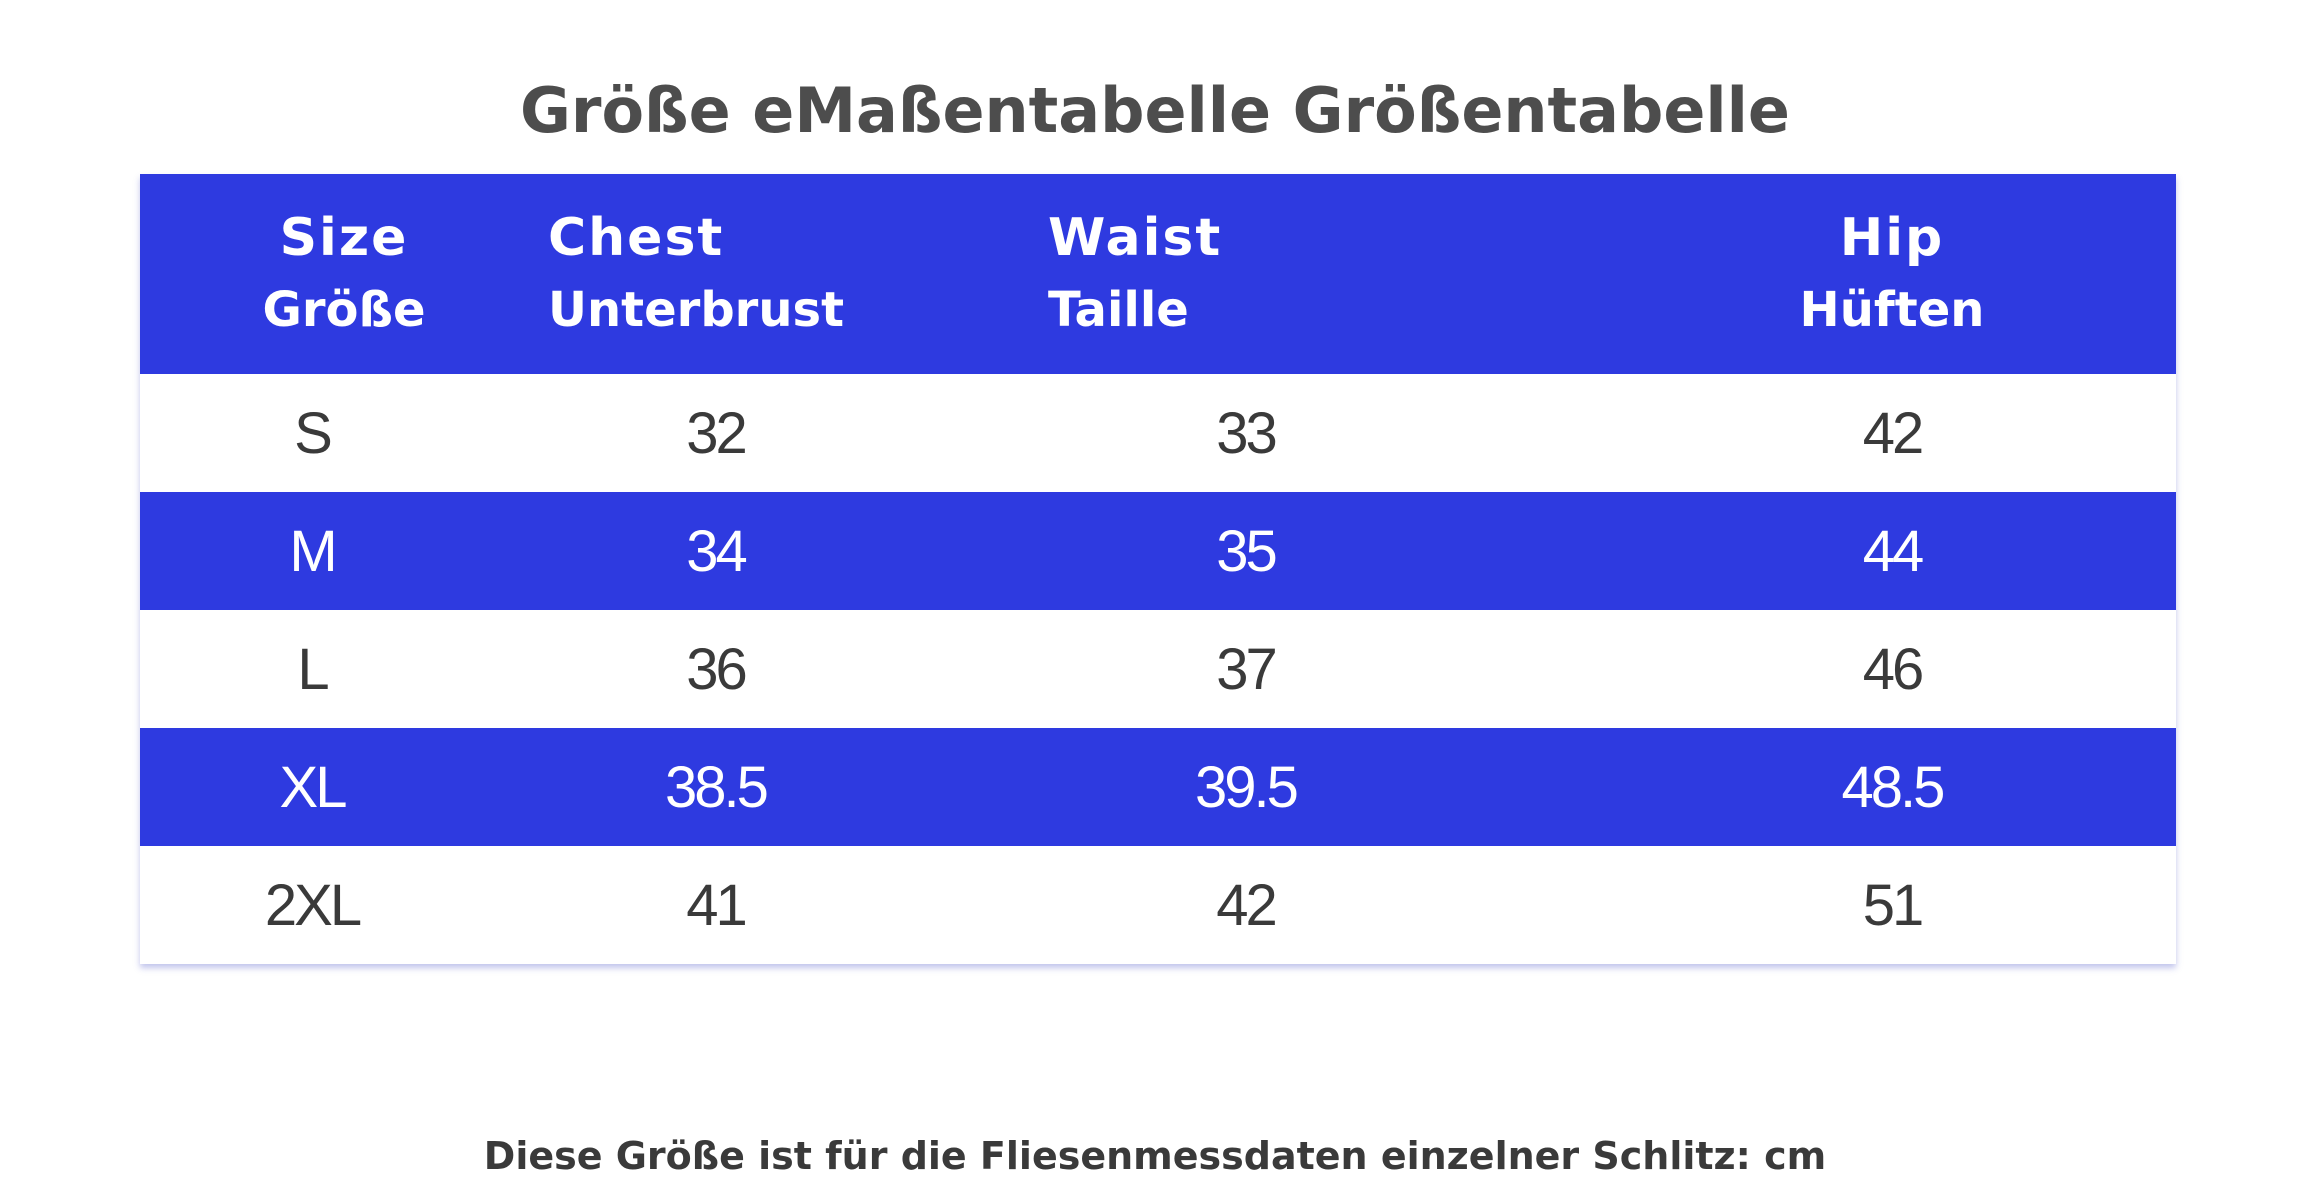 This screenshot has height=1200, width=2310. What do you see at coordinates (1328, 669) in the screenshot?
I see `cell-waist: 37` at bounding box center [1328, 669].